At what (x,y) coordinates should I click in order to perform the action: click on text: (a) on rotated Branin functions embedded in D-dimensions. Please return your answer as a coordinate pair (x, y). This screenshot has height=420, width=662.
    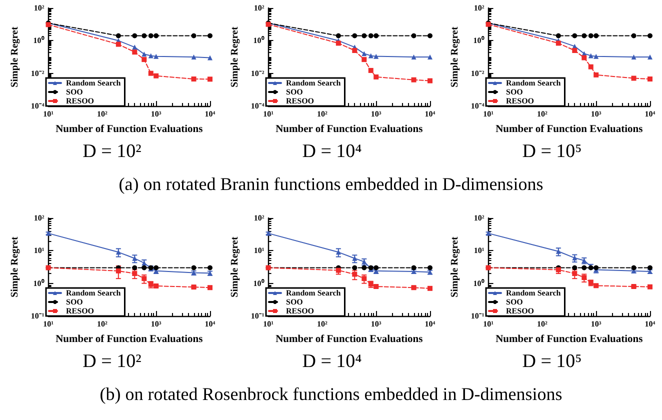
    Looking at the image, I should click on (331, 184).